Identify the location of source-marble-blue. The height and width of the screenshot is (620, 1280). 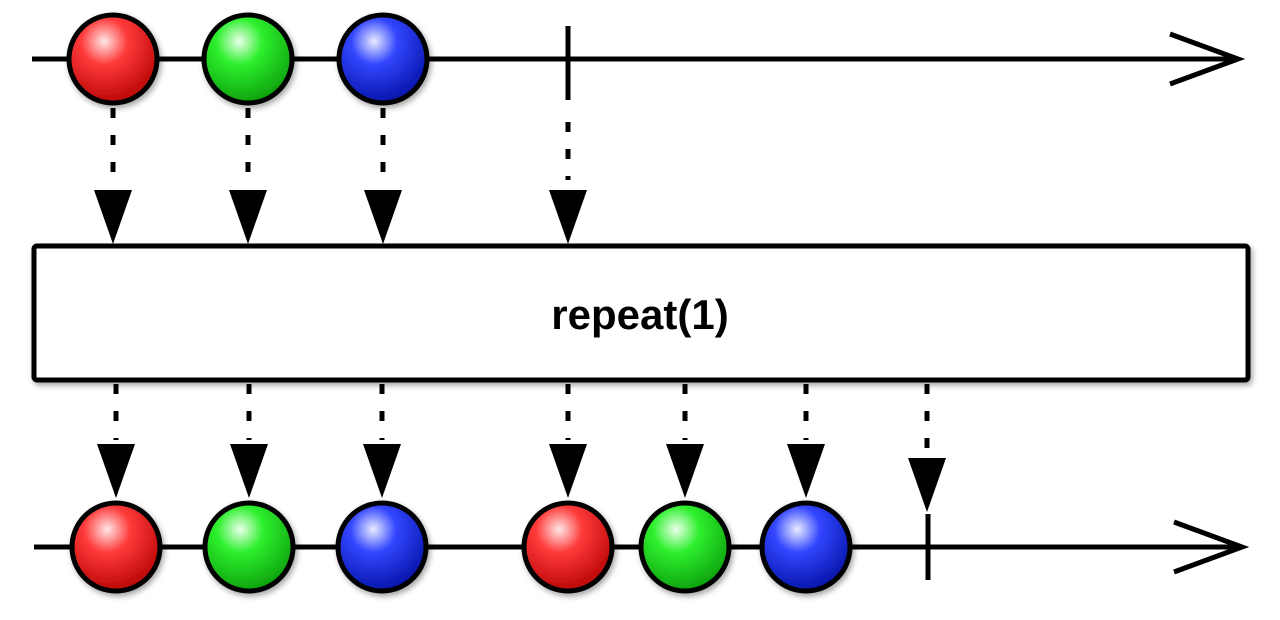
(383, 59).